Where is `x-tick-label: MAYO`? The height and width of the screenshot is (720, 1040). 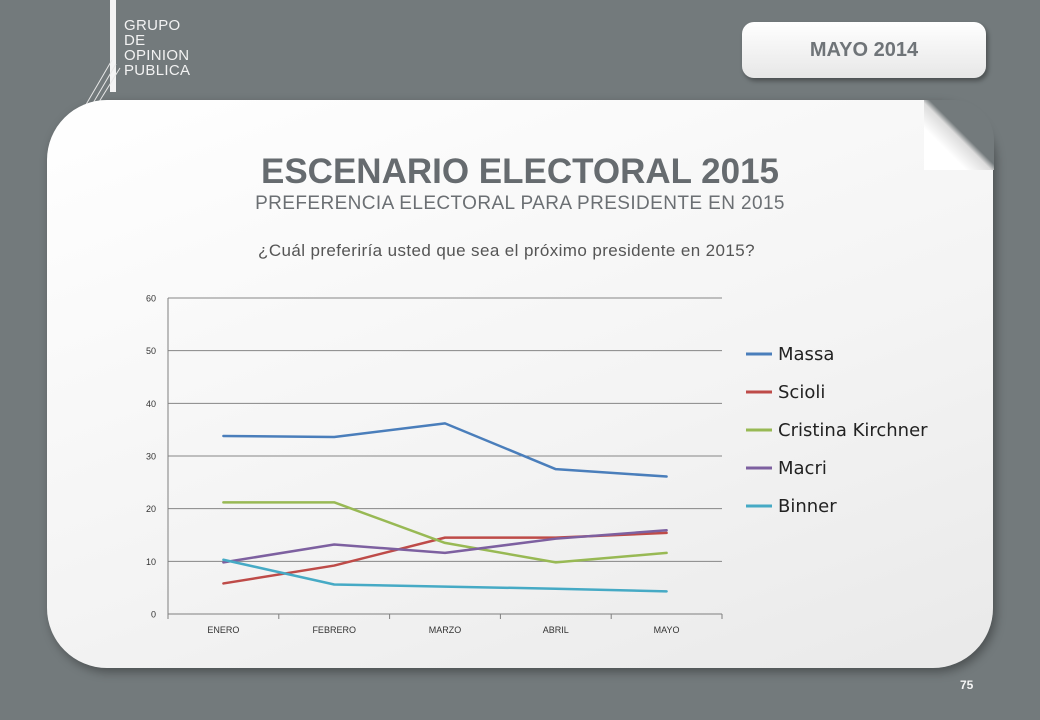 x-tick-label: MAYO is located at coordinates (667, 630).